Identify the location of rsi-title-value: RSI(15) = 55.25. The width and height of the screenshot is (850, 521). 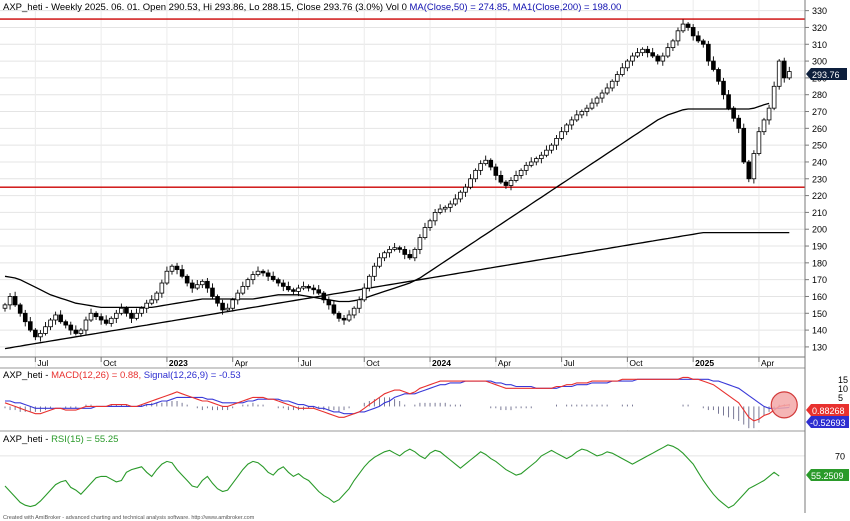
(84, 439).